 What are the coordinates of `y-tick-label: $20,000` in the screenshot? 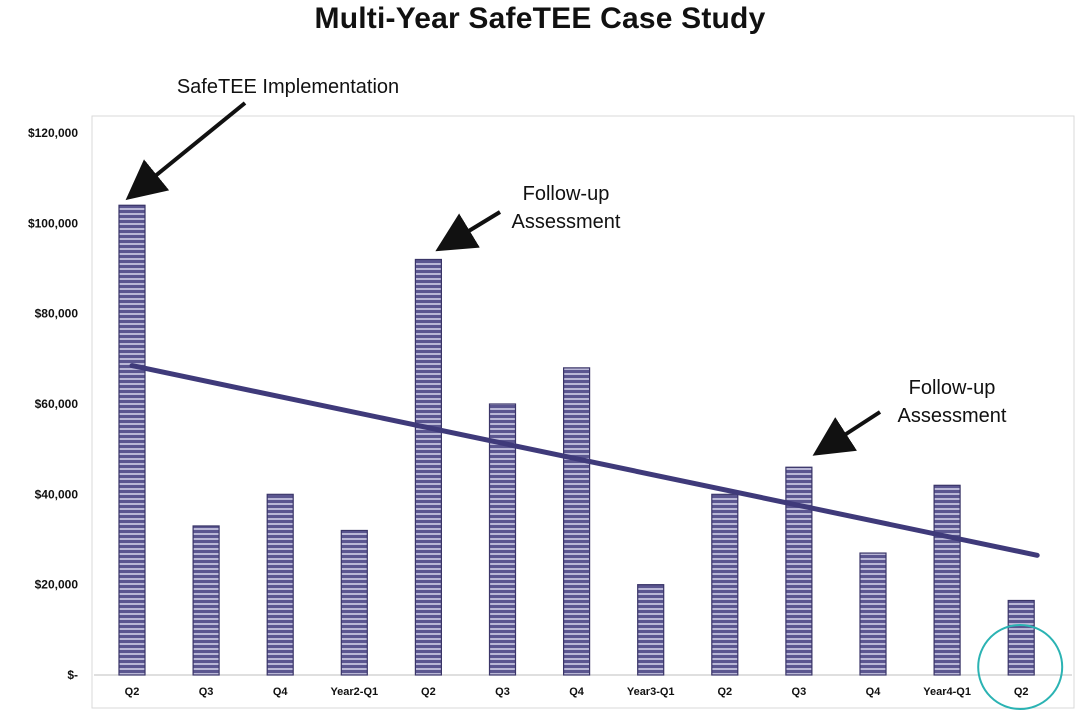 It's located at (57, 585).